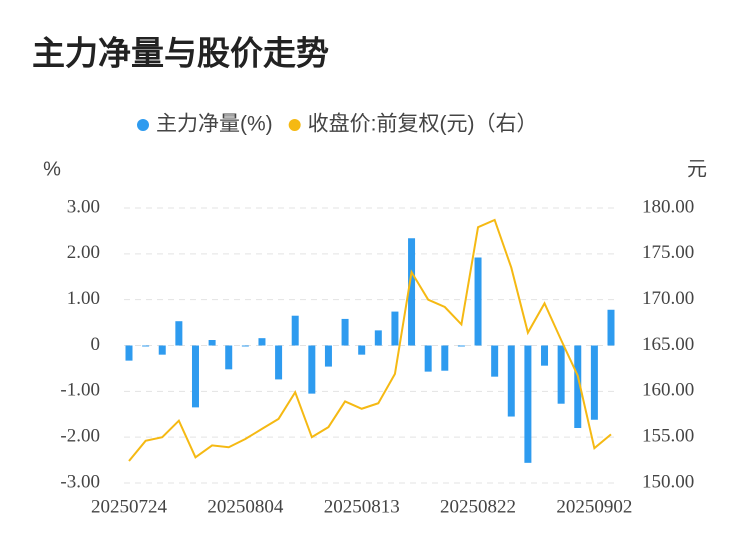 The height and width of the screenshot is (558, 750). I want to click on y-tick-label: -1.00, so click(80, 390).